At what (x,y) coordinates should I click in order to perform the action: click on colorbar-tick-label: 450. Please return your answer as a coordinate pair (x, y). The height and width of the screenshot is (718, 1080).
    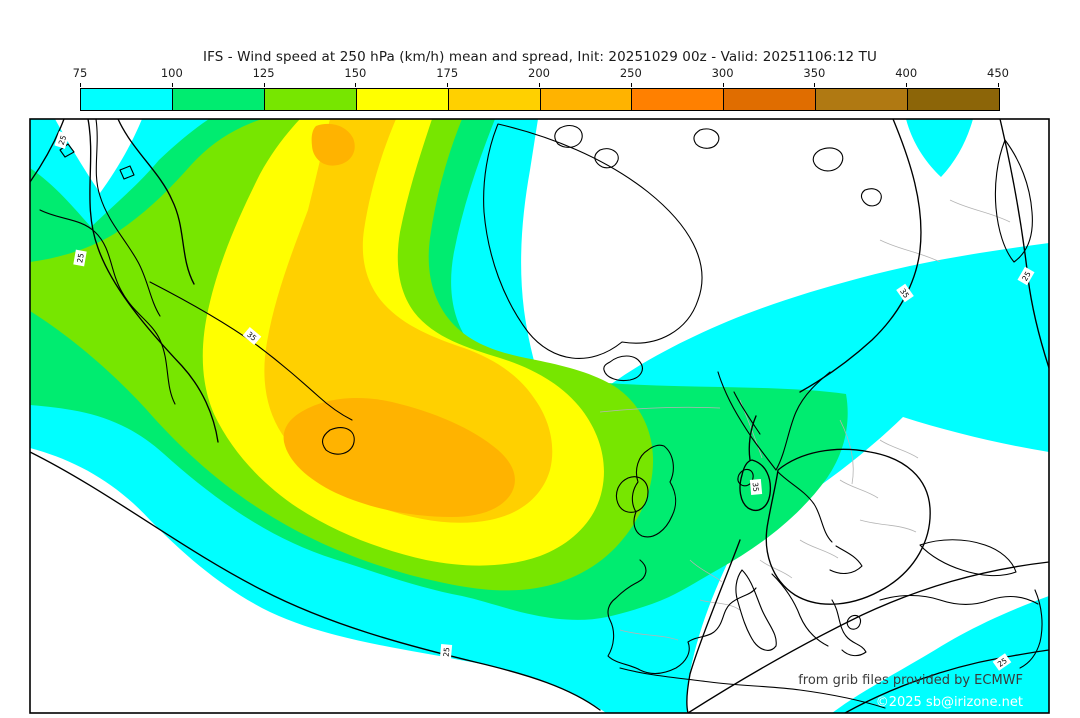
    Looking at the image, I should click on (998, 73).